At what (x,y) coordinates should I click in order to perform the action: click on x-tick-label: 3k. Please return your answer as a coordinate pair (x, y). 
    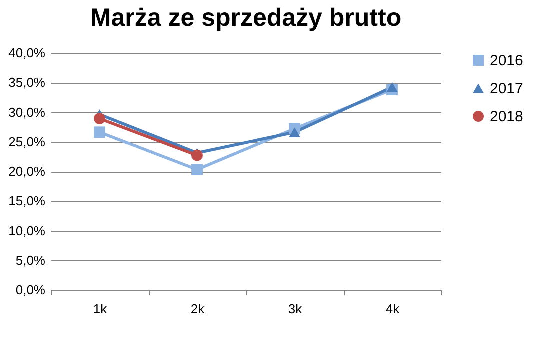
    Looking at the image, I should click on (295, 309).